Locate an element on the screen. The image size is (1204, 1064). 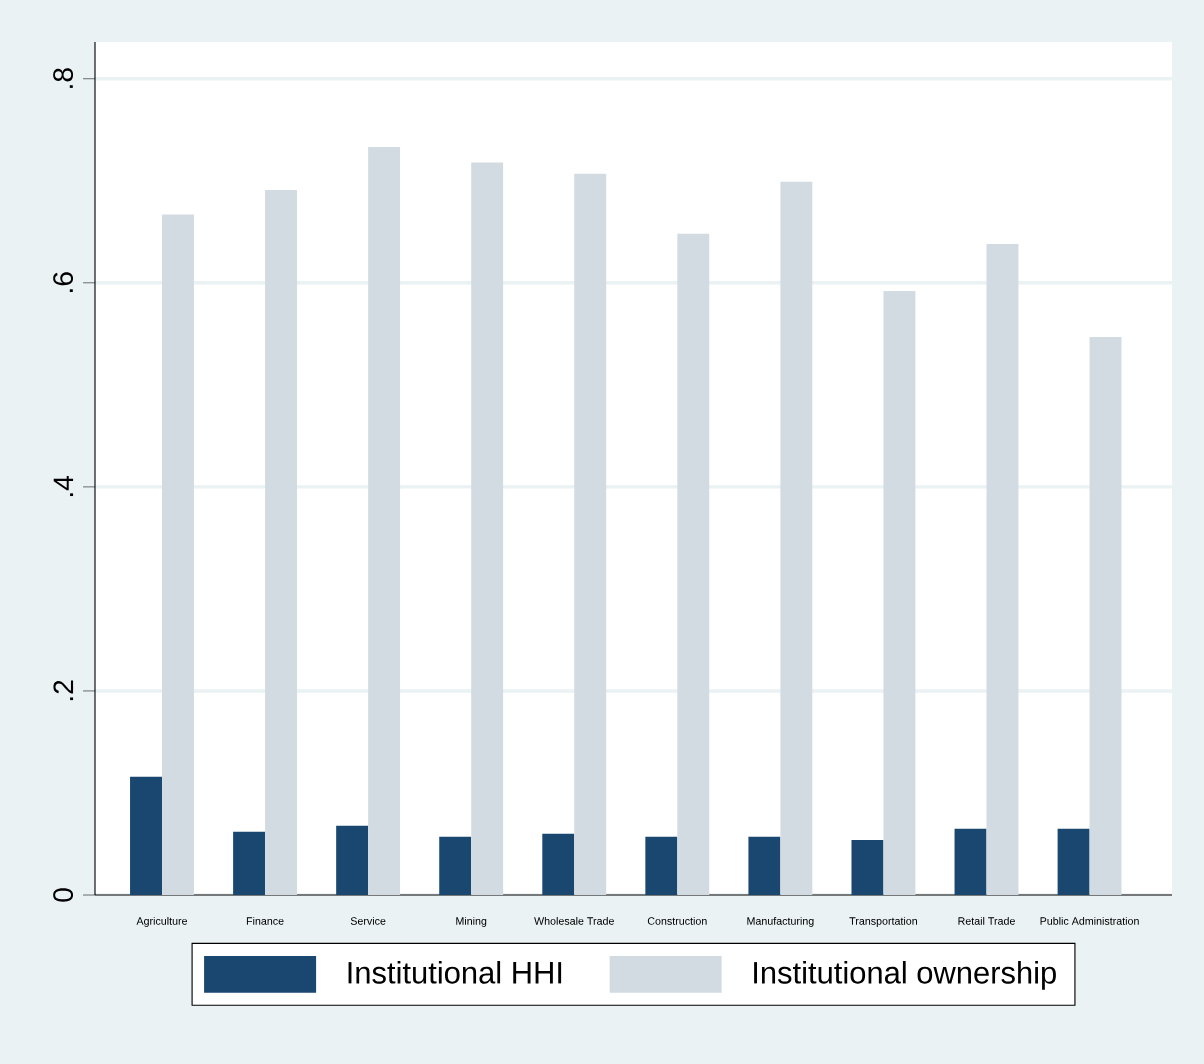
x-tick-label: Finance is located at coordinates (265, 920).